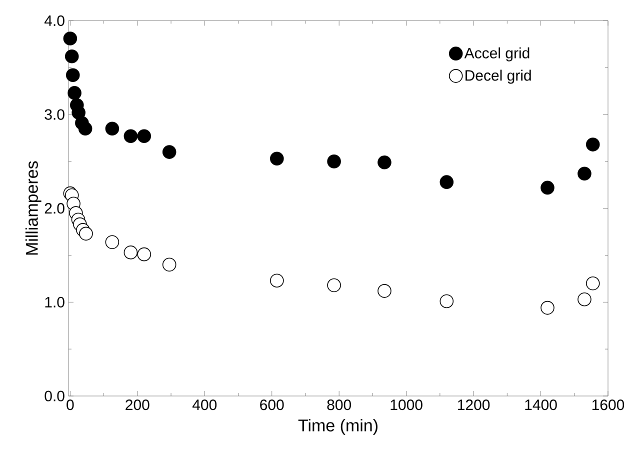 The height and width of the screenshot is (455, 626). What do you see at coordinates (33, 208) in the screenshot?
I see `y-axis-title: Milliamperes` at bounding box center [33, 208].